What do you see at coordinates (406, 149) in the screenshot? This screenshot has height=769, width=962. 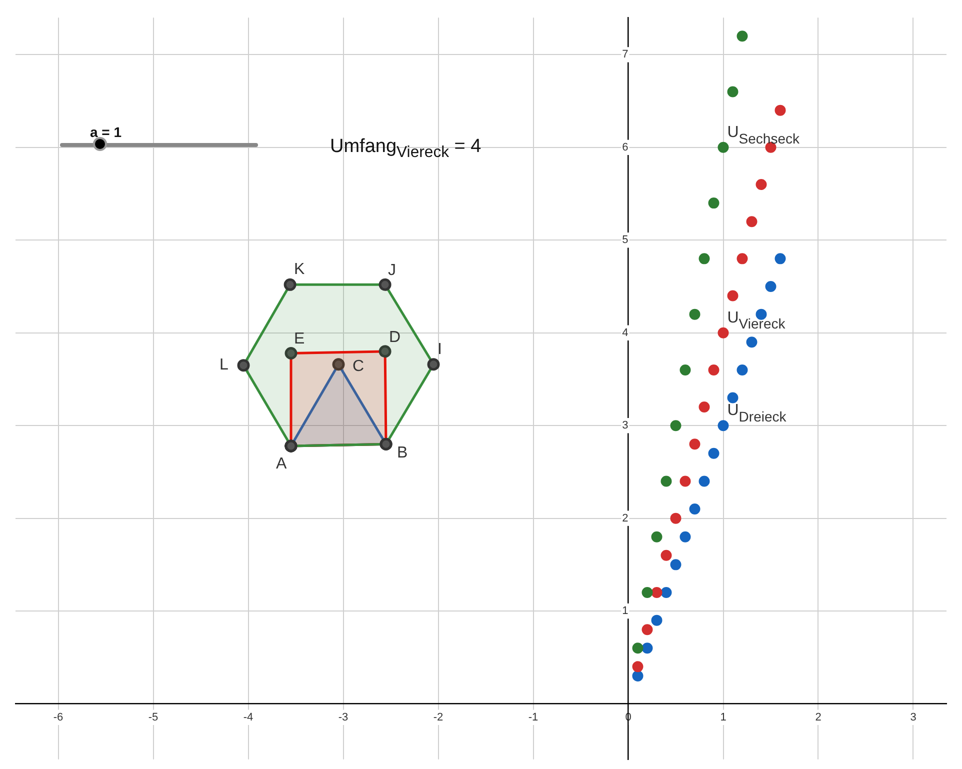 I see `annotation: Umfang$_{Viereck}$ = 4` at bounding box center [406, 149].